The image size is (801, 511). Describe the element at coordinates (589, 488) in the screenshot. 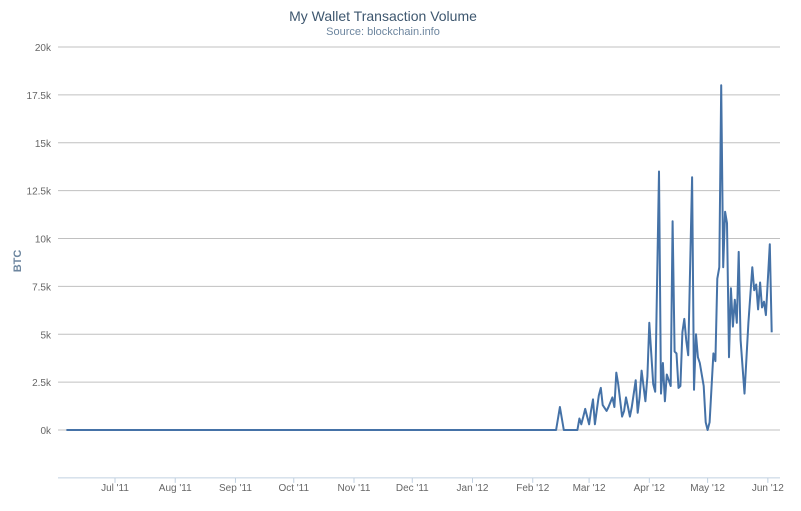

I see `x-tick-label: Mar '12` at that location.